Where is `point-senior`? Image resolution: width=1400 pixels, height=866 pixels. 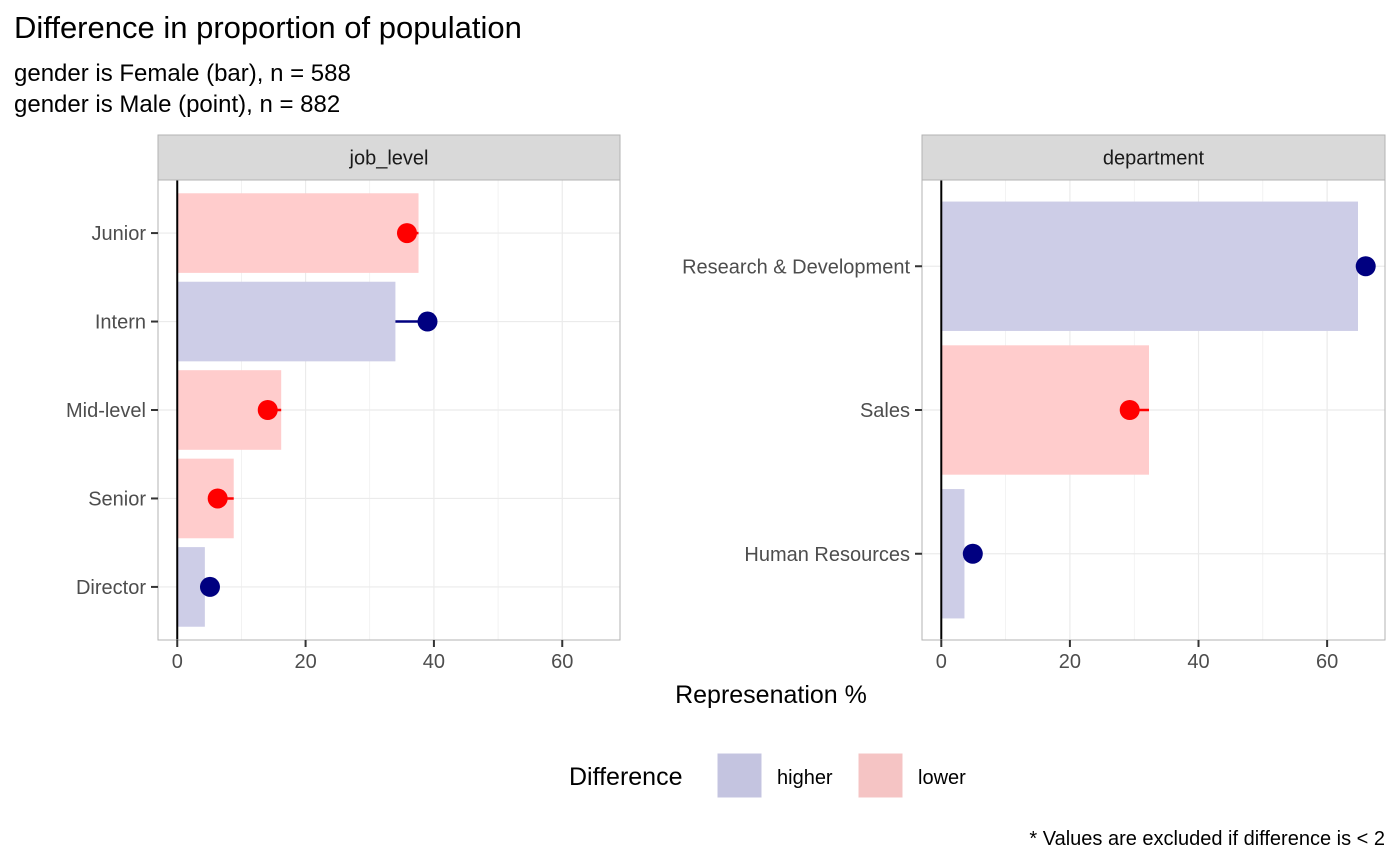 point-senior is located at coordinates (217, 498).